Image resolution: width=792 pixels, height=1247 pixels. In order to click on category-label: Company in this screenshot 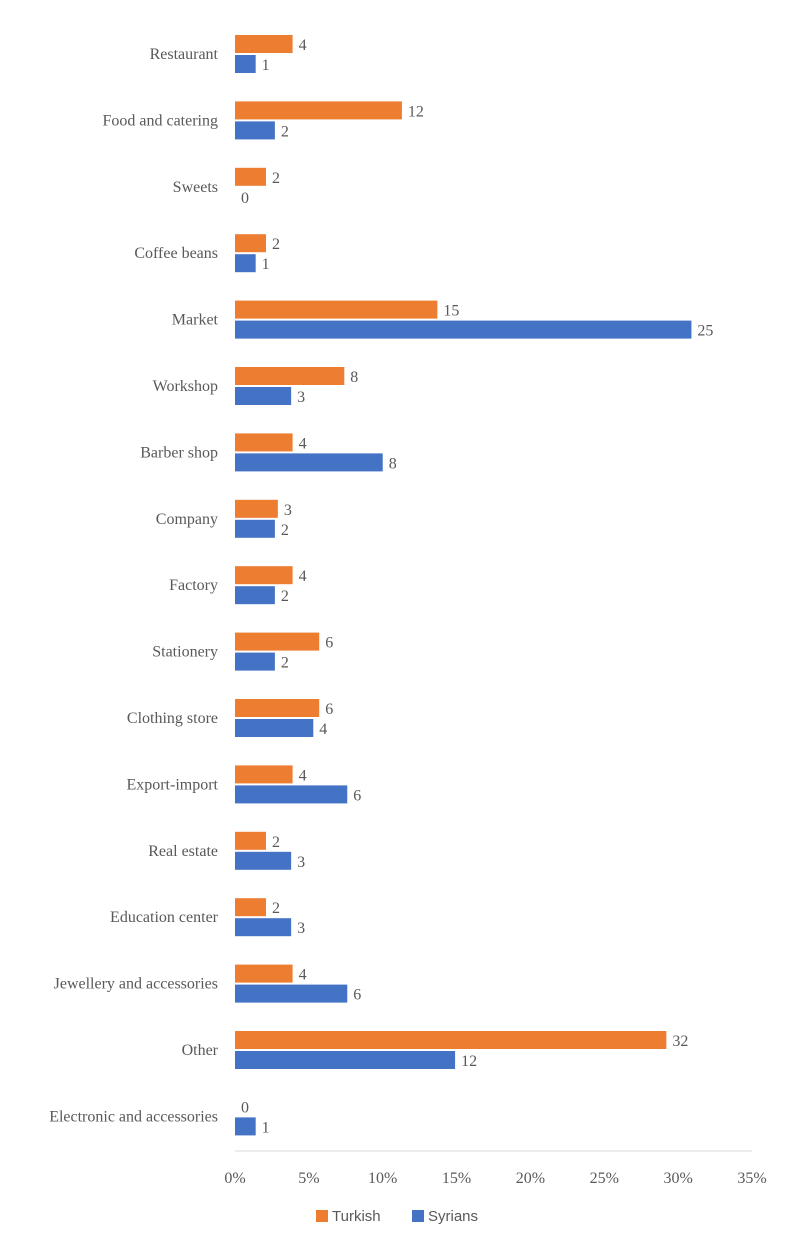, I will do `click(187, 519)`.